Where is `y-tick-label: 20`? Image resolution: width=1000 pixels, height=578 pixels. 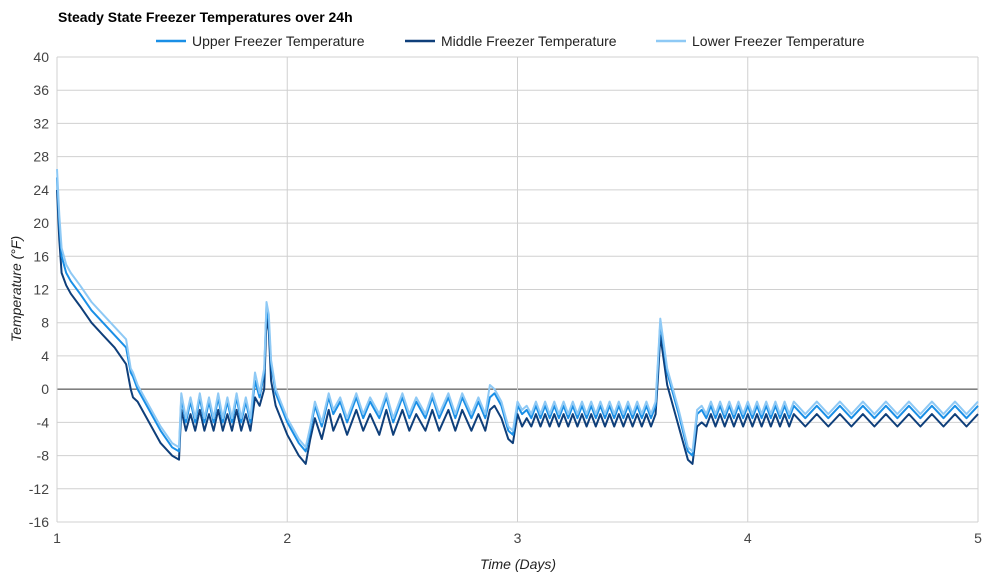 y-tick-label: 20 is located at coordinates (41, 223).